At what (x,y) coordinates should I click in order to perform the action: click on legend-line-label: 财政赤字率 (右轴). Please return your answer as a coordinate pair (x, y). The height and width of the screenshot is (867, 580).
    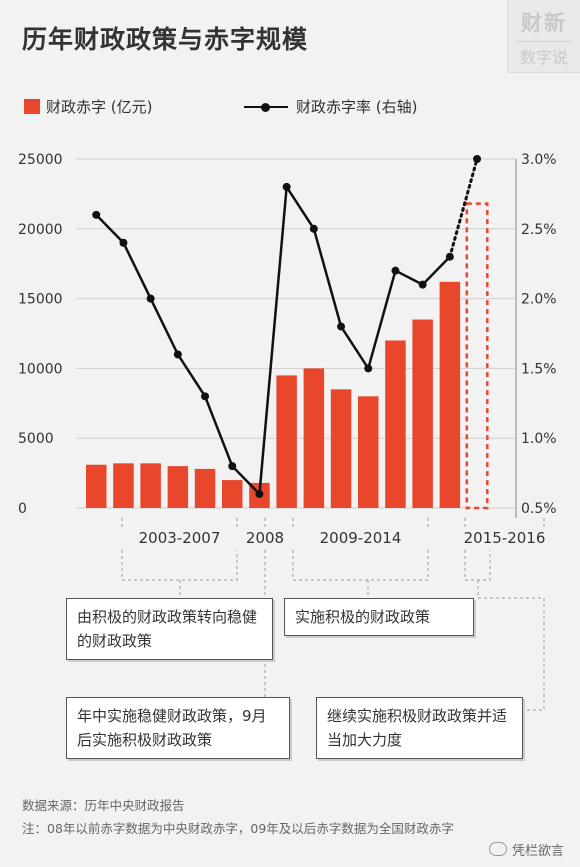
    Looking at the image, I should click on (357, 107).